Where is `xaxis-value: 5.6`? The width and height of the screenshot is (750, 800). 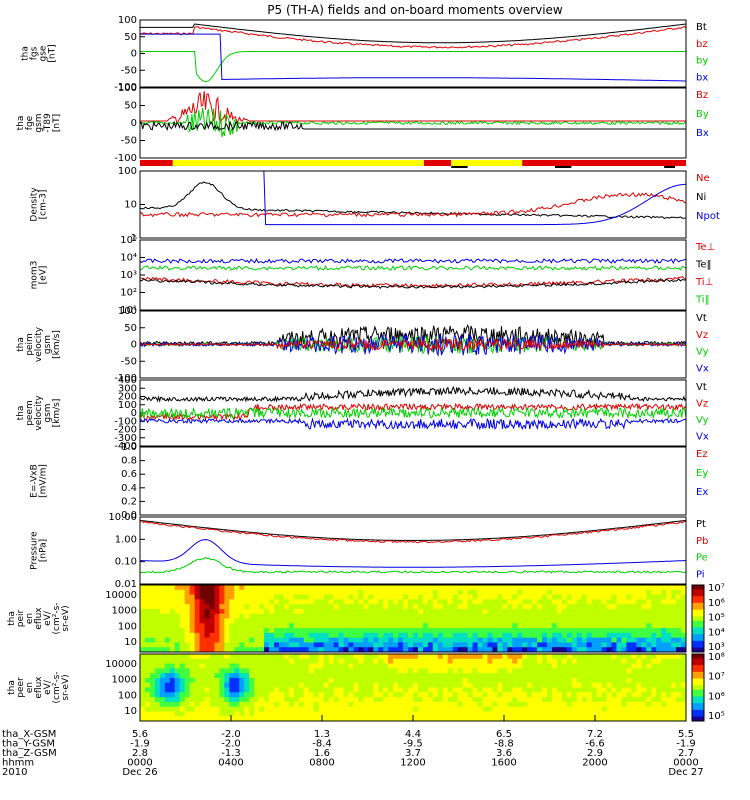
xaxis-value: 5.6 is located at coordinates (140, 734).